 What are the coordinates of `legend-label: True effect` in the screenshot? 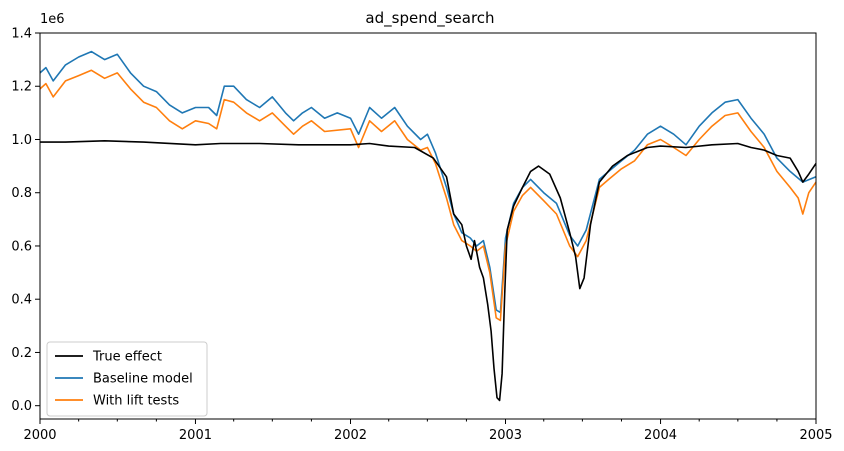 It's located at (127, 357).